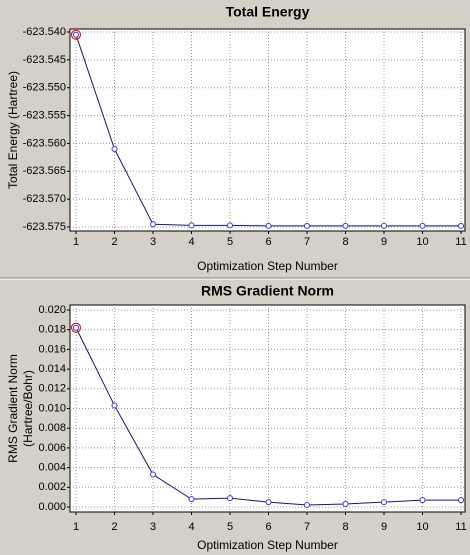 The image size is (470, 555). What do you see at coordinates (267, 291) in the screenshot?
I see `chart-title: RMS Gradient Norm` at bounding box center [267, 291].